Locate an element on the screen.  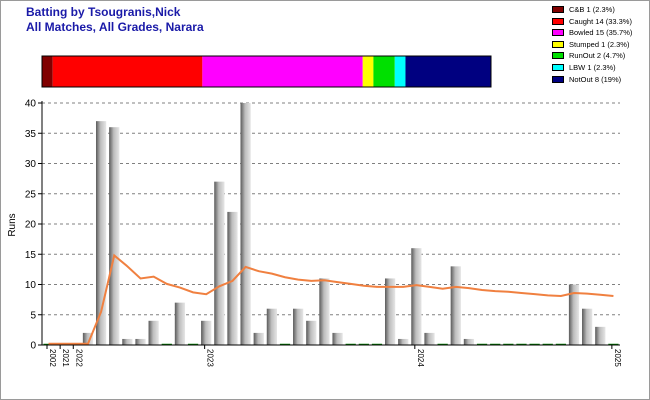
x-tick-label: 2025 is located at coordinates (617, 358).